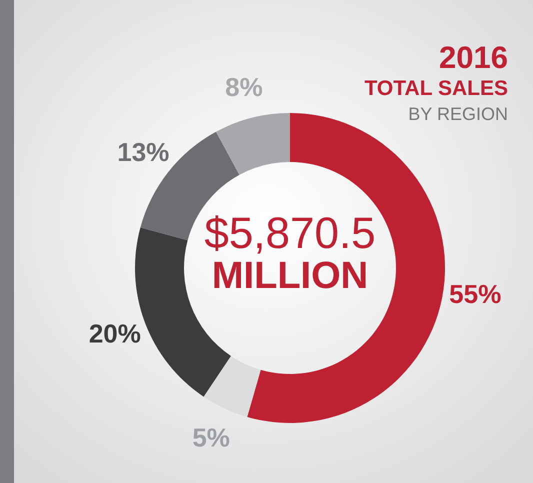 This screenshot has width=533, height=483. I want to click on data-label: 20%, so click(114, 333).